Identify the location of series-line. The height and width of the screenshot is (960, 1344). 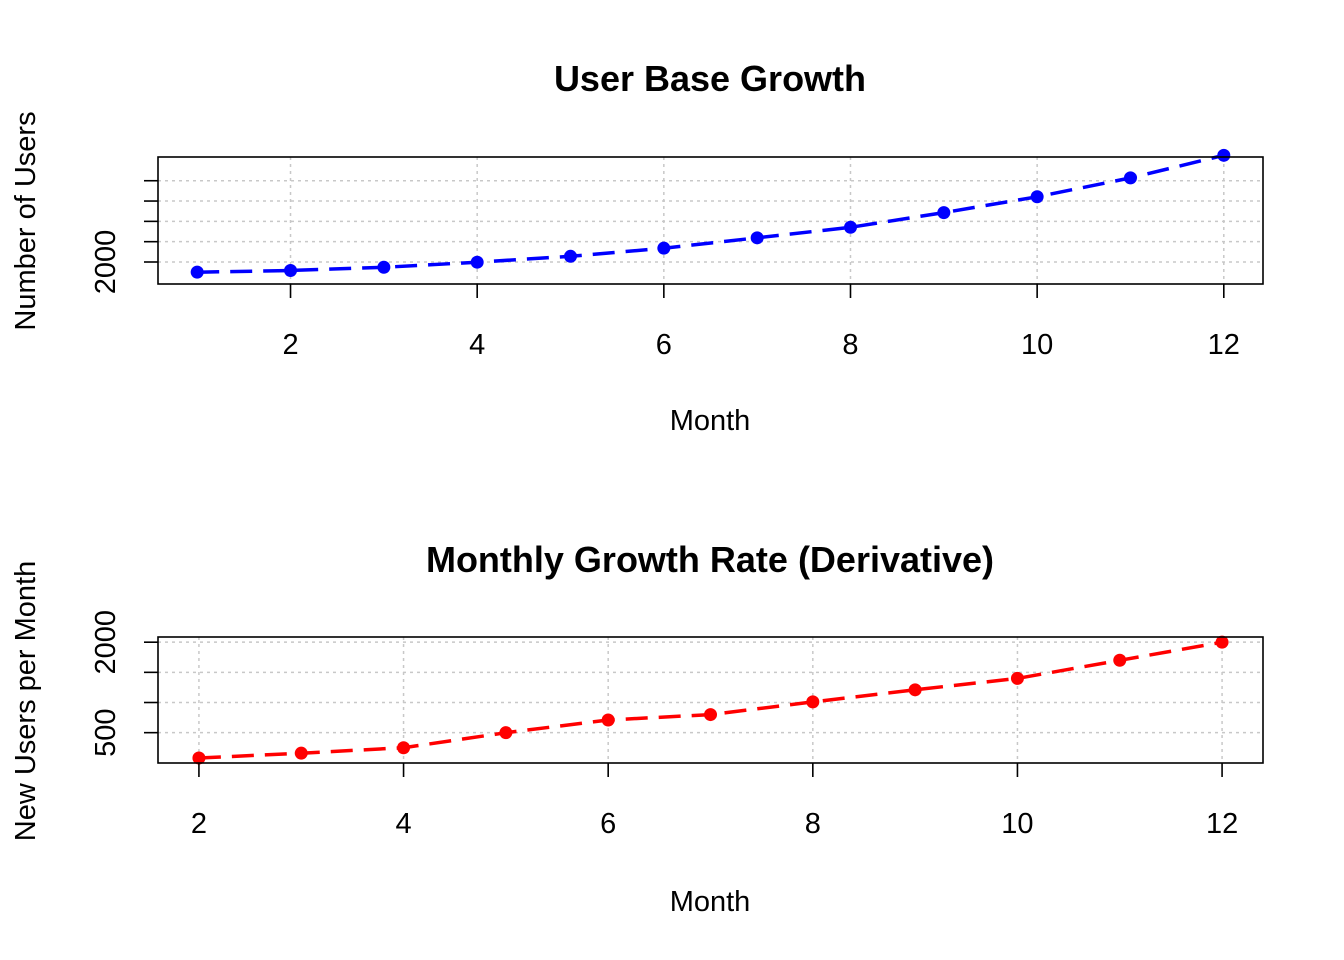
(711, 213).